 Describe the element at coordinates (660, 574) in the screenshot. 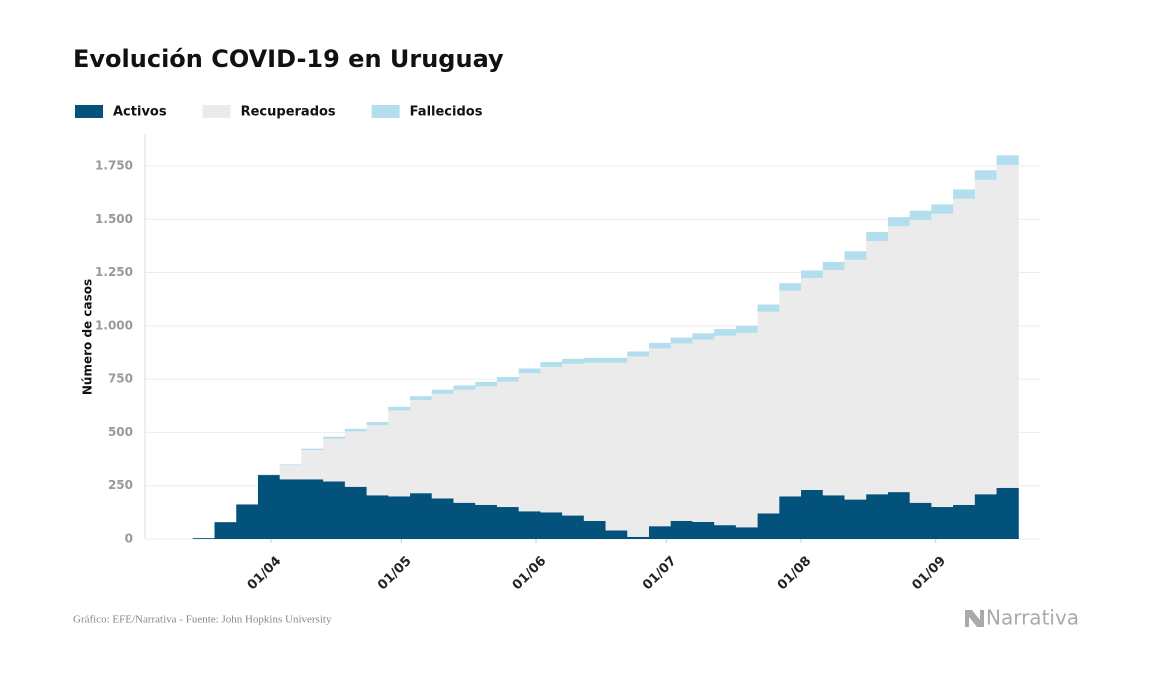

I see `x-tick-label: 01/07` at that location.